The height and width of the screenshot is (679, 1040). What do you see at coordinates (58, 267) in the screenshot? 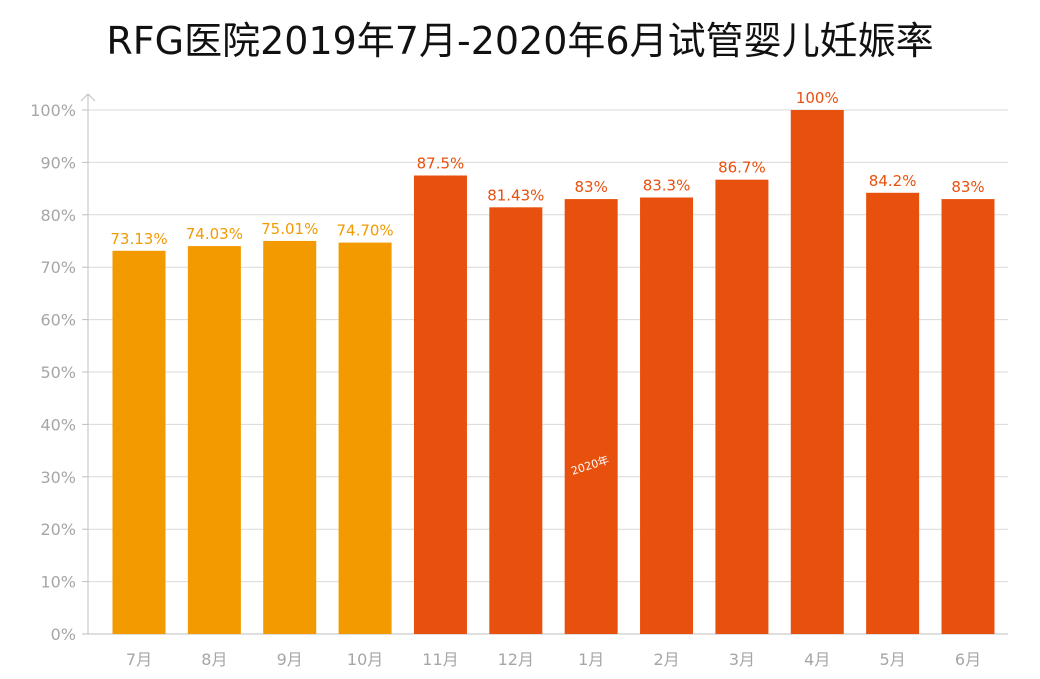
I see `y-tick-label: 70%` at bounding box center [58, 267].